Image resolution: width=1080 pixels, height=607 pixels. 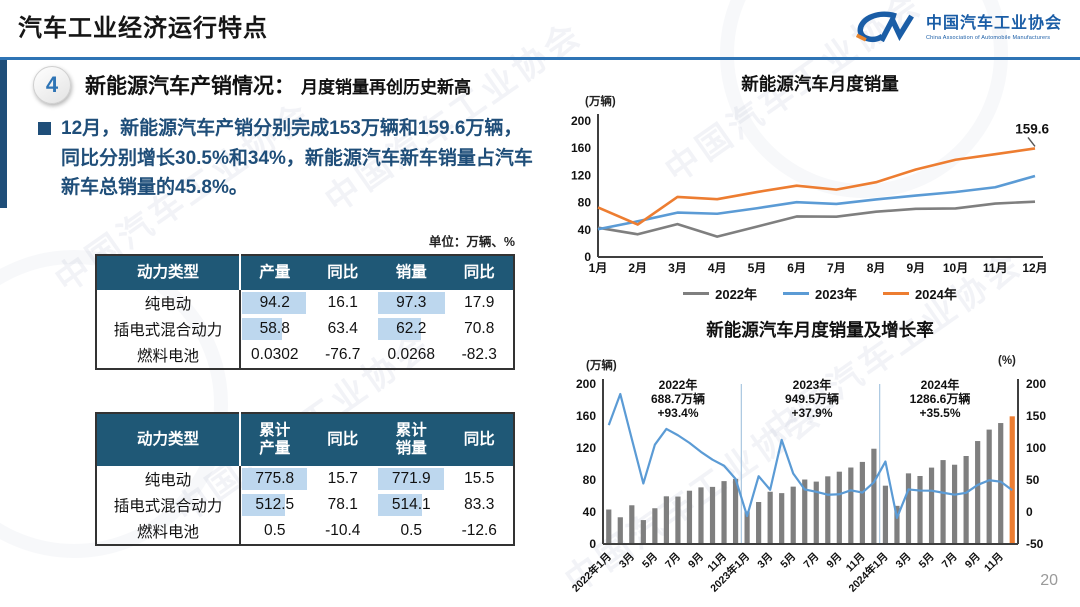 I want to click on svg-text: 1月, so click(x=598, y=268).